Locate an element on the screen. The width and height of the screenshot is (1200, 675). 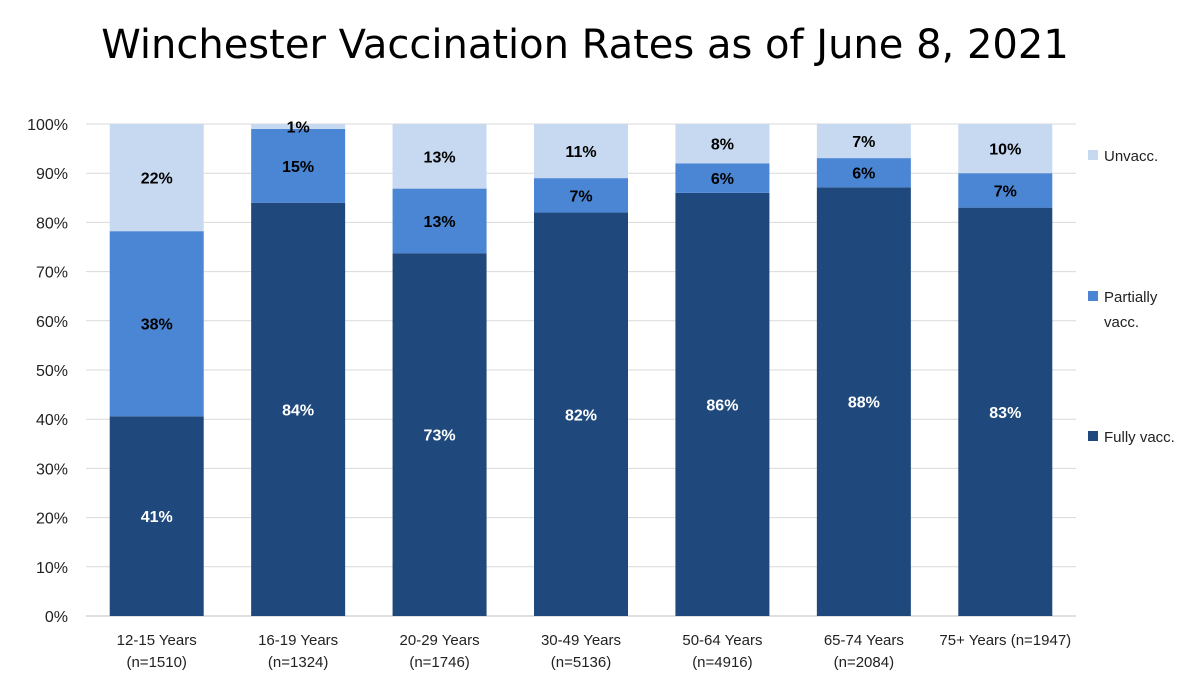
legend-label: vacc. is located at coordinates (1121, 322).